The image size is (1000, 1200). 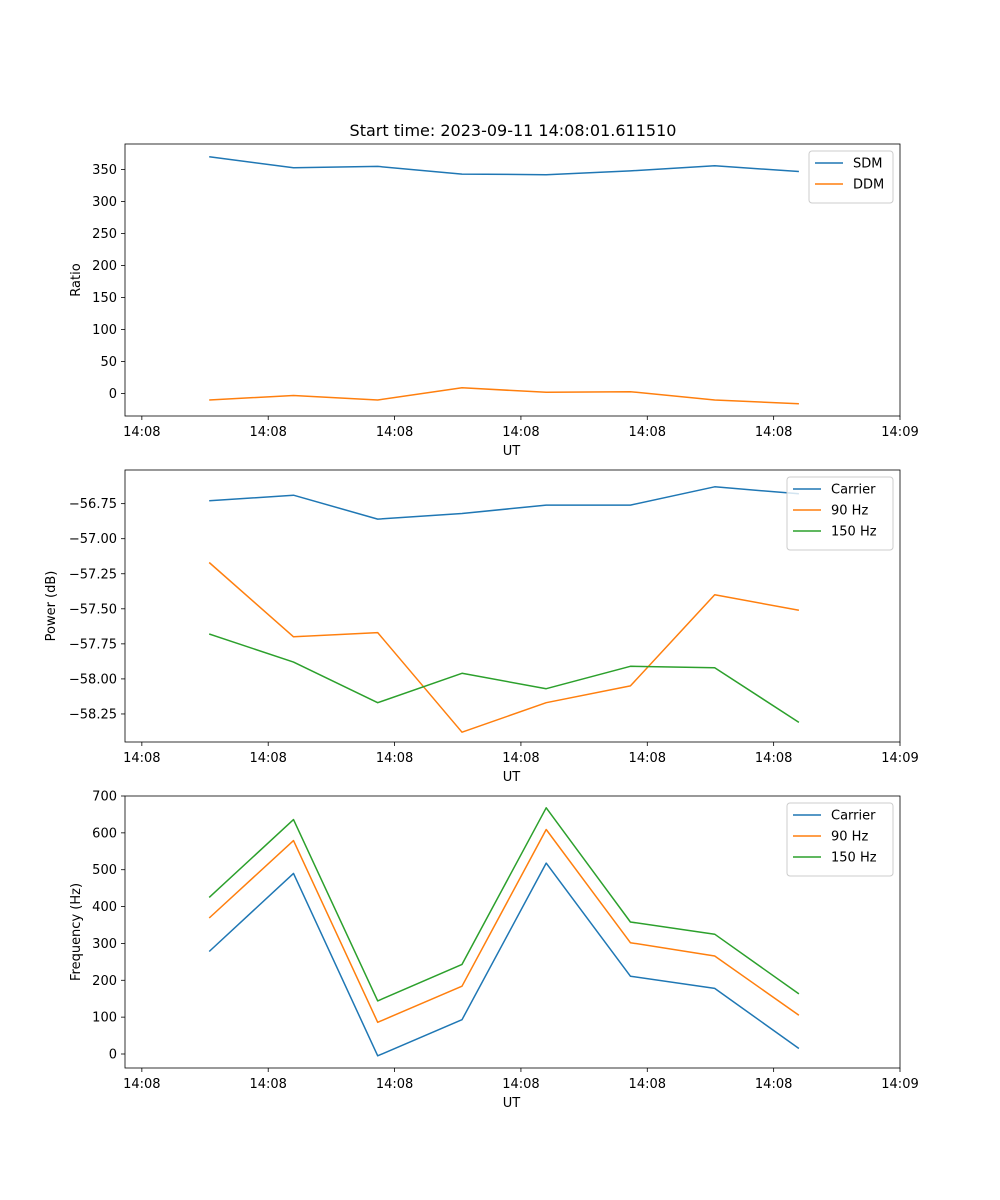 What do you see at coordinates (93, 679) in the screenshot?
I see `power-y-tick-label: −58.00` at bounding box center [93, 679].